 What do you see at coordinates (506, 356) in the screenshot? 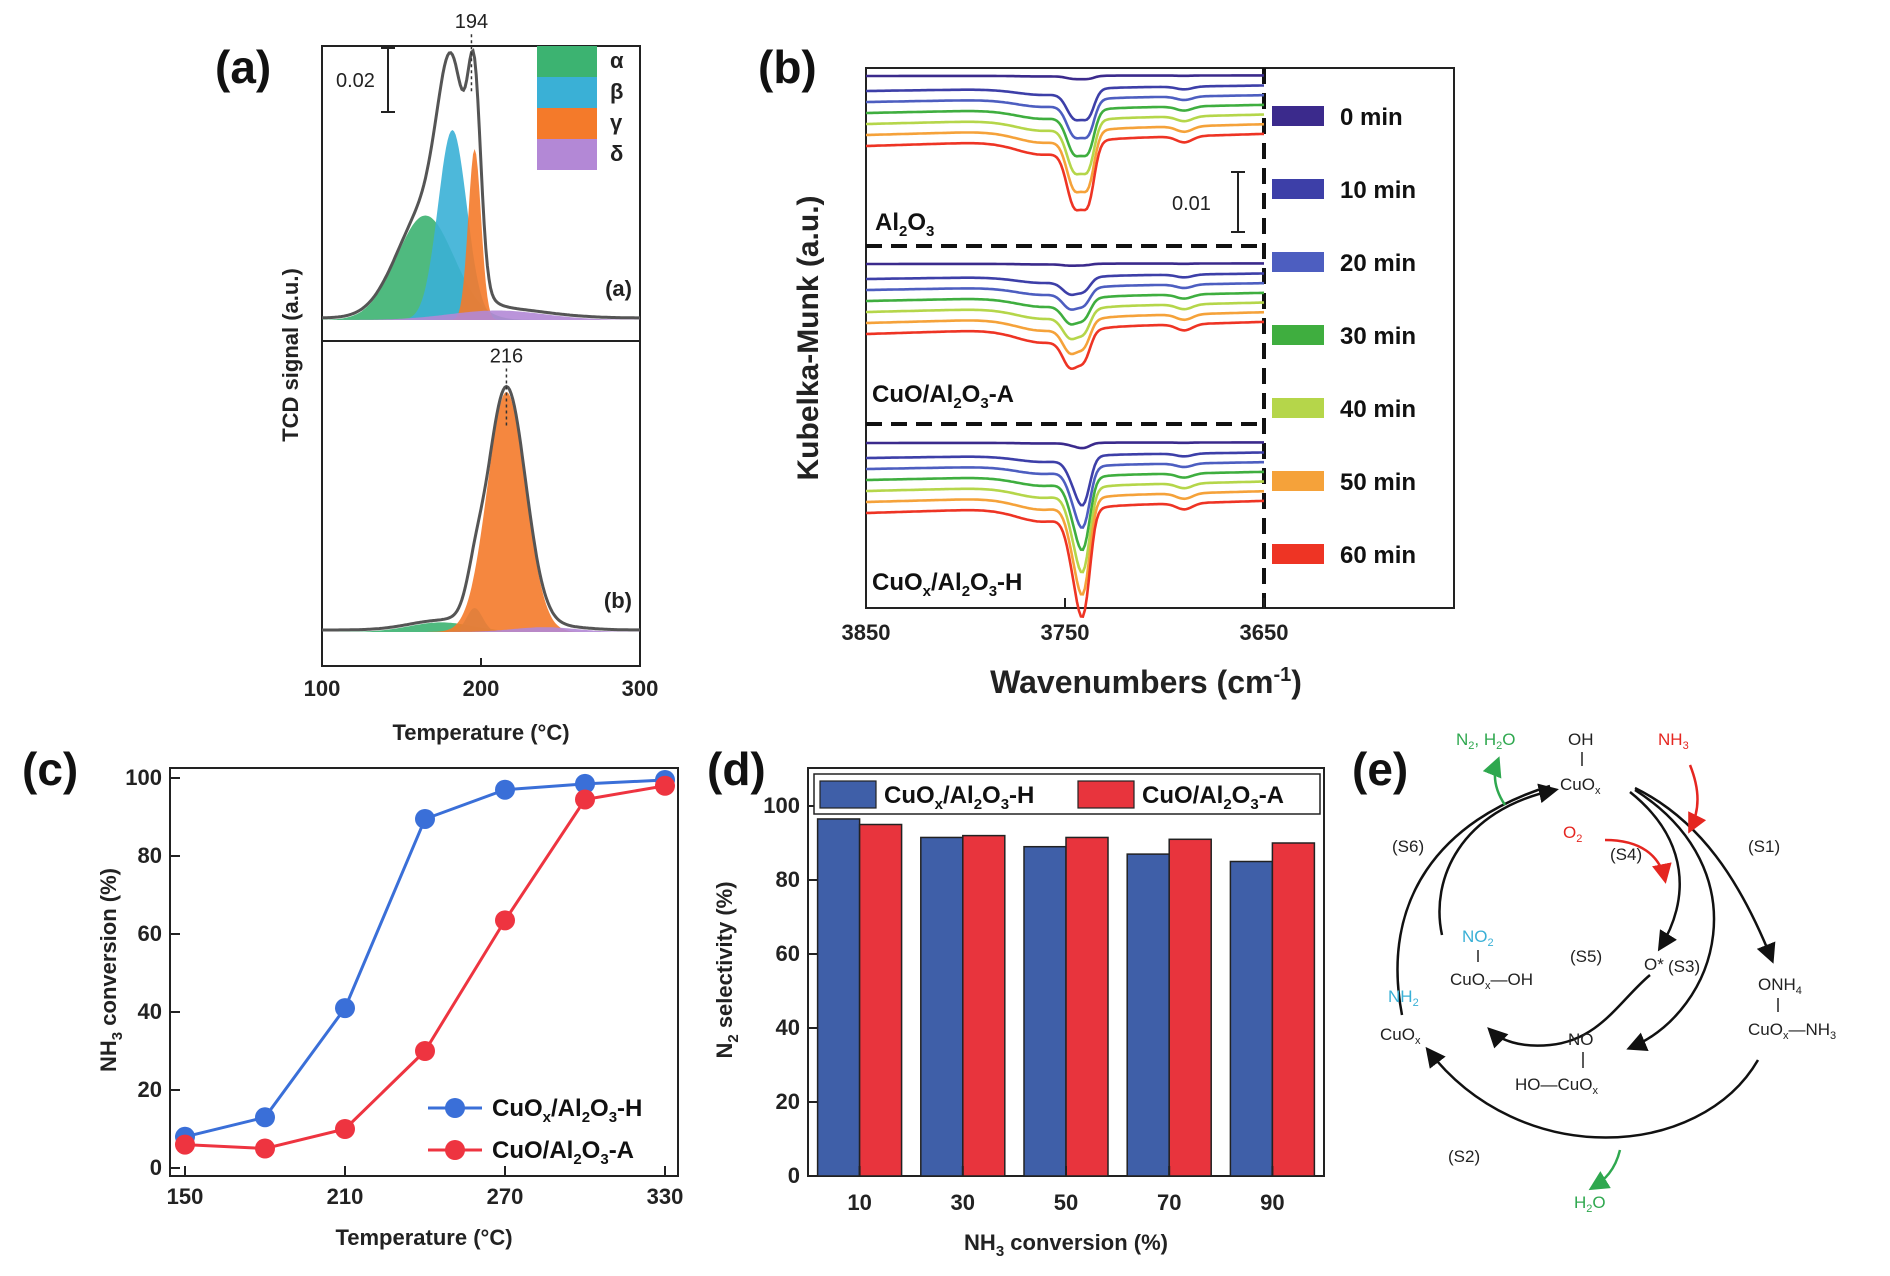
I see `panel-a-peak-label-2: 216` at bounding box center [506, 356].